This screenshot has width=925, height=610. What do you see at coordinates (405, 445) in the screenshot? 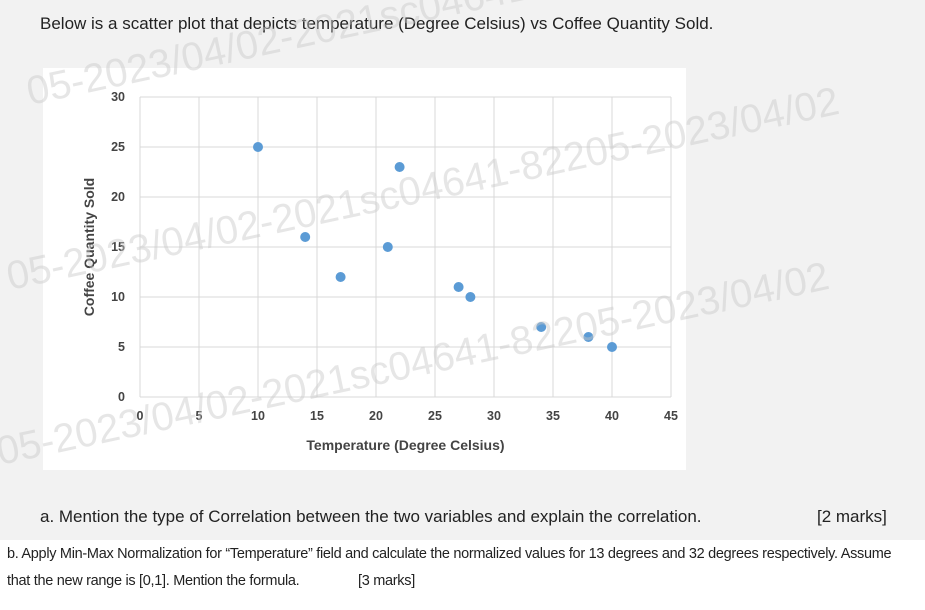
I see `x-axis-title: Temperature (Degree Celsius)` at bounding box center [405, 445].